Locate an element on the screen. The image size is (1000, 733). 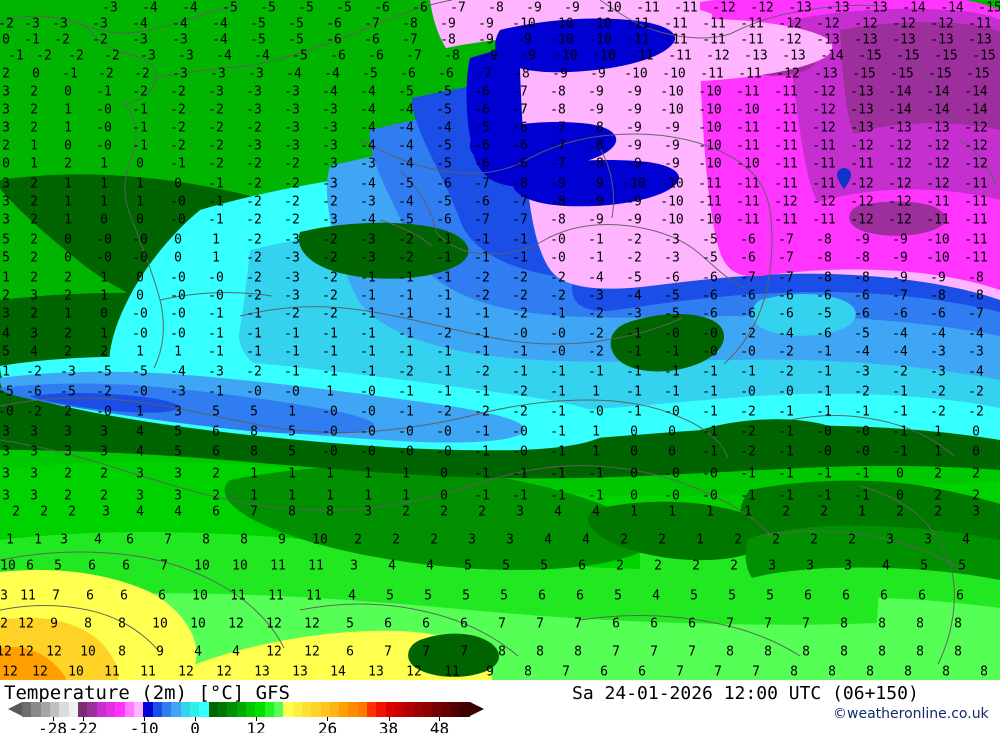
copyright-notice: ©weatheronline.co.uk is located at coordinates (911, 714).